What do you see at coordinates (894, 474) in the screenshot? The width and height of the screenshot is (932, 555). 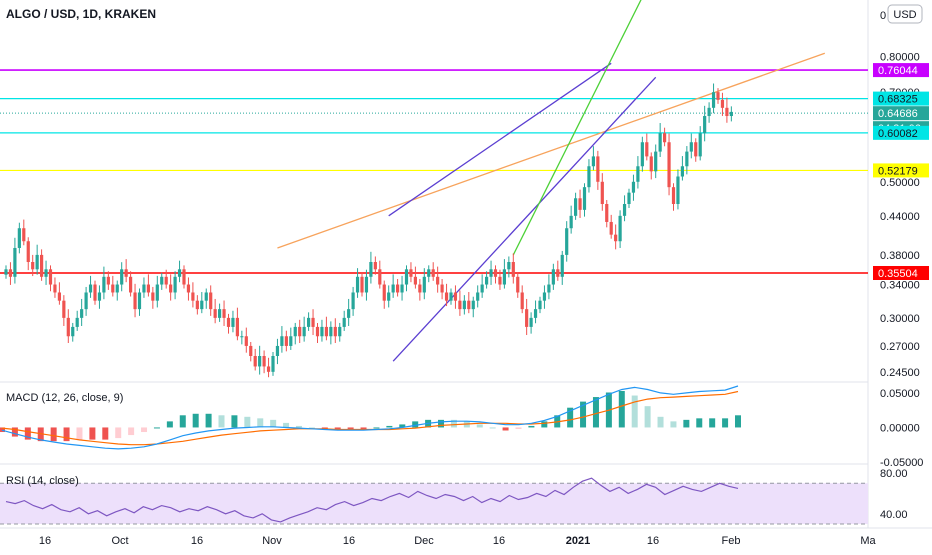 I see `rsi-tick-label: 80.00` at bounding box center [894, 474].